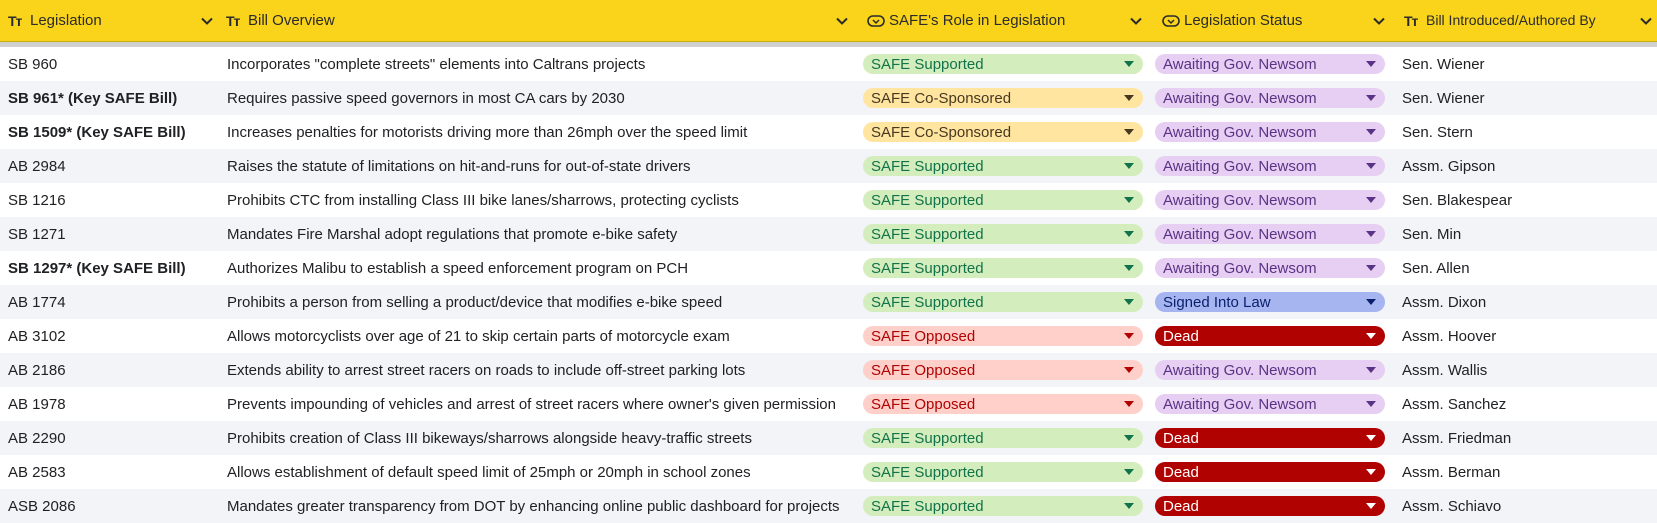 This screenshot has height=523, width=1657. I want to click on author-cell: Sen. Stern, so click(1437, 132).